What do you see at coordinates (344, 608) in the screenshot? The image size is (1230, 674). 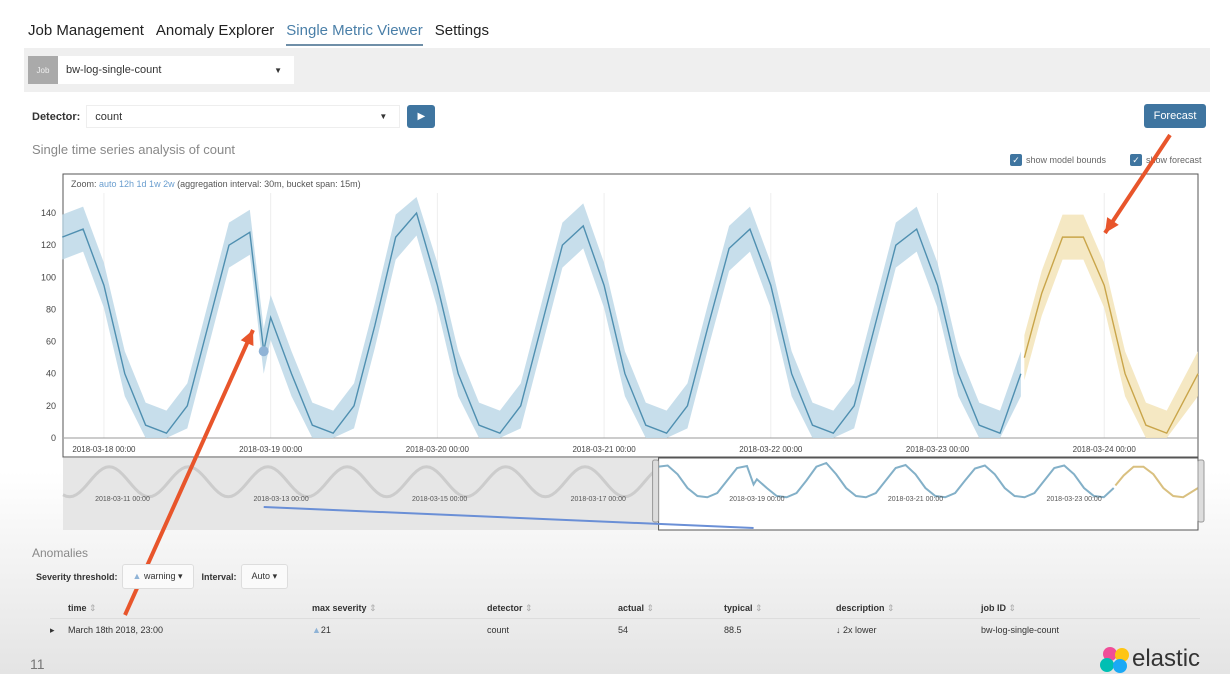 I see `col-max-severity: max severity ⇕` at bounding box center [344, 608].